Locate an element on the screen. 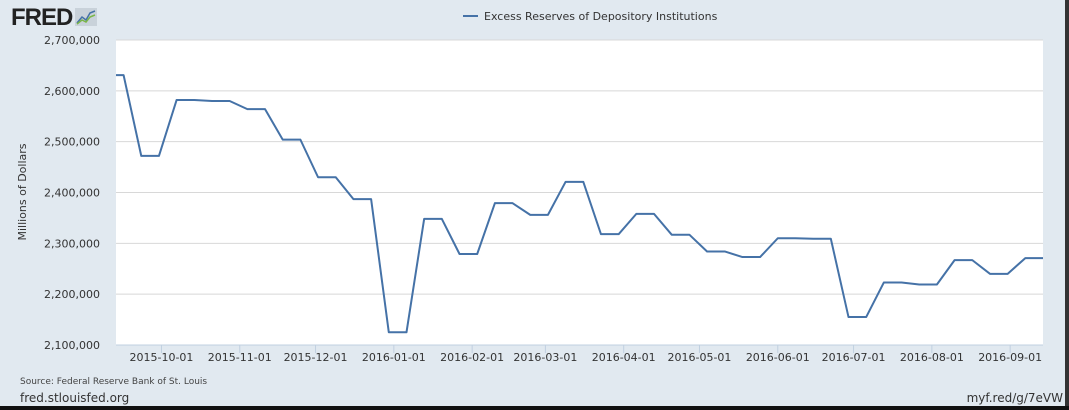 This screenshot has width=1069, height=410. y-tick-label: 2,100,000 is located at coordinates (72, 345).